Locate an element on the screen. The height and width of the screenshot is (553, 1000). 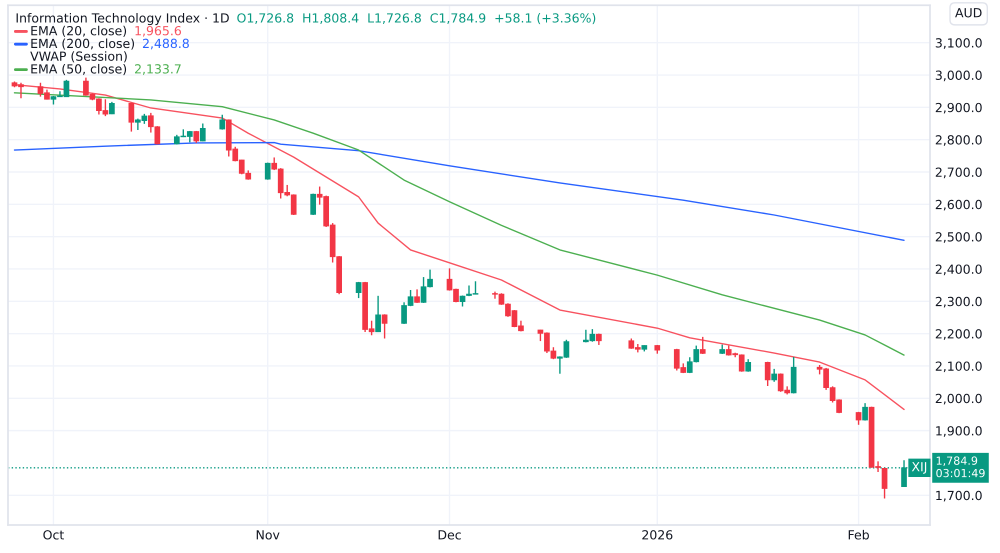
x-tick-label: Dec is located at coordinates (449, 535).